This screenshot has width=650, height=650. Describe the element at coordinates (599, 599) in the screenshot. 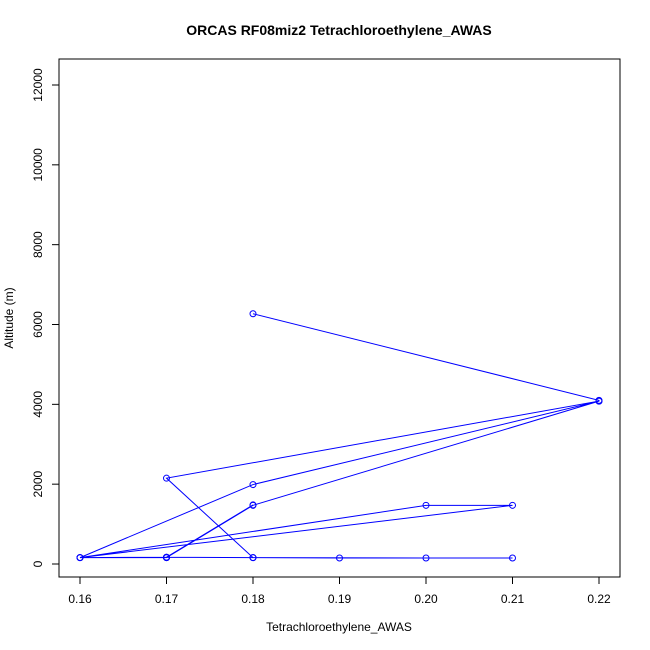

I see `x-tick-label: 0.22` at that location.